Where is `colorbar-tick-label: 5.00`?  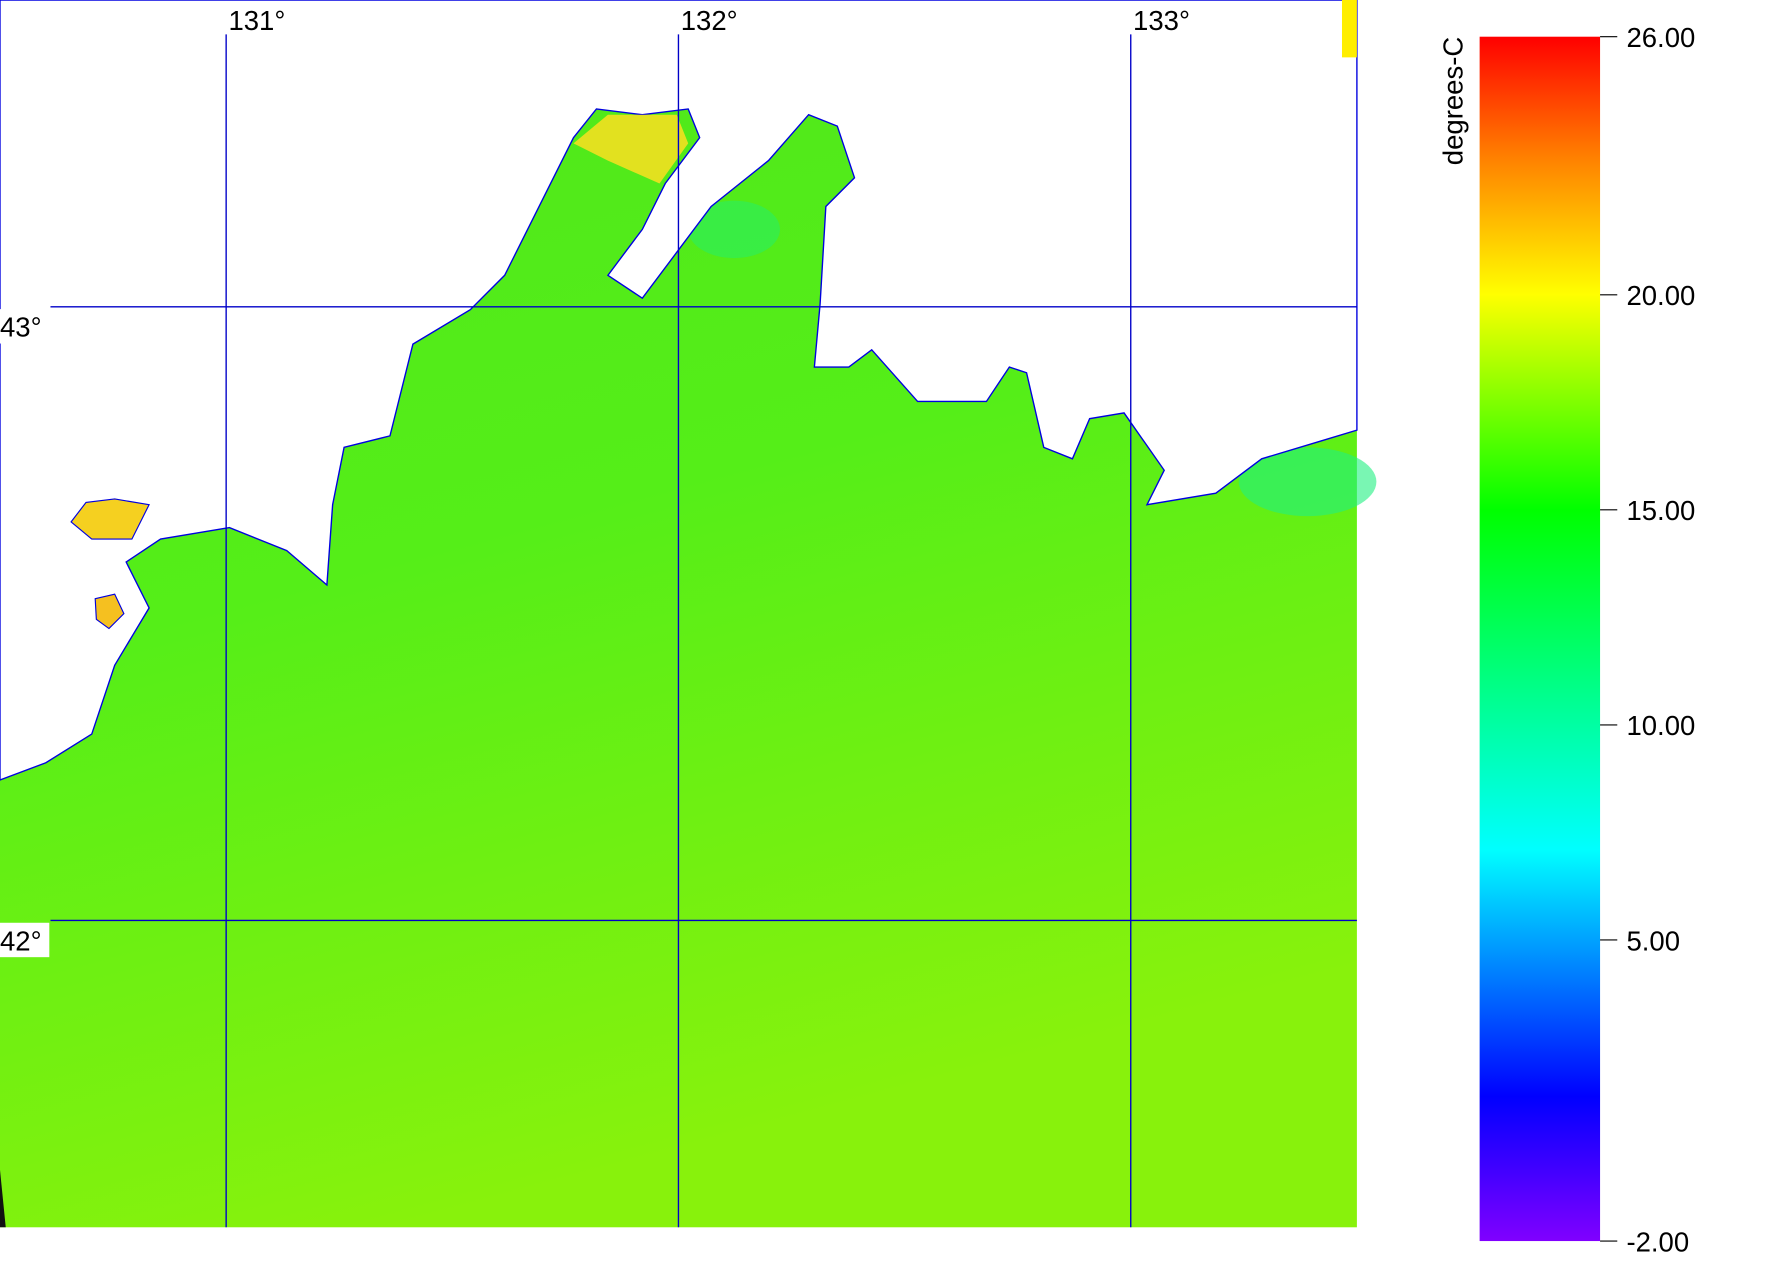
colorbar-tick-label: 5.00 is located at coordinates (1653, 940).